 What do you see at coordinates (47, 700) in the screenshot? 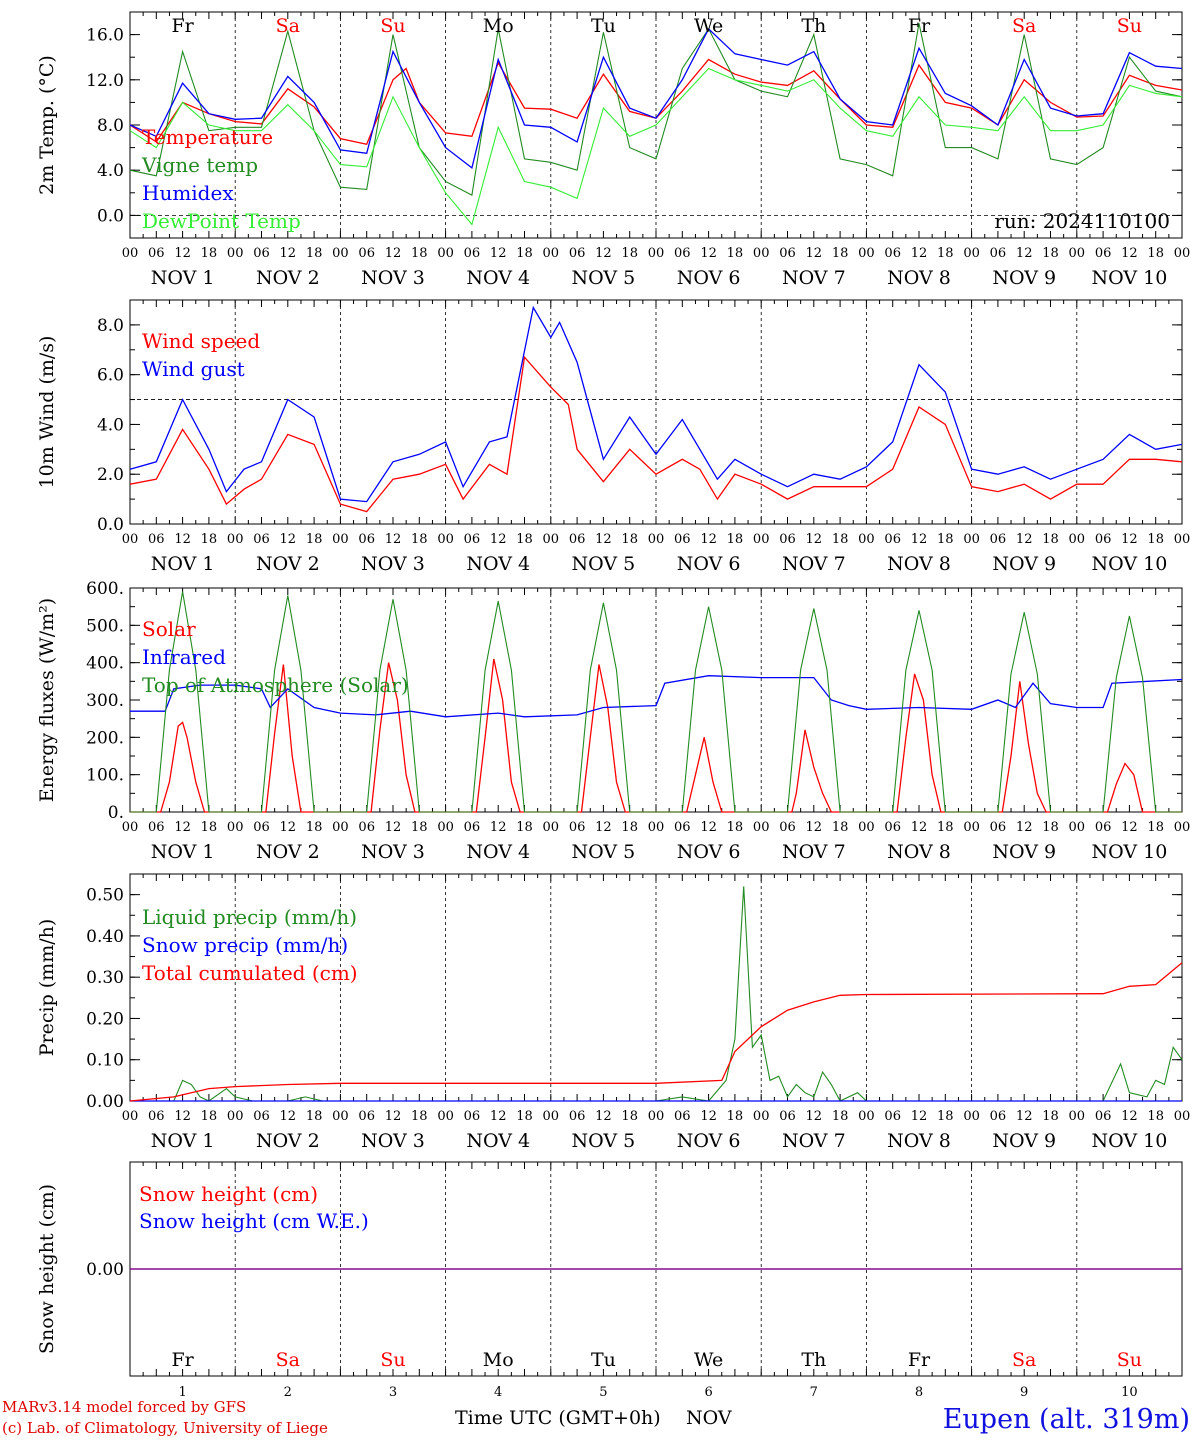
I see `y-axis-label: Energy fluxes (W/m²)` at bounding box center [47, 700].